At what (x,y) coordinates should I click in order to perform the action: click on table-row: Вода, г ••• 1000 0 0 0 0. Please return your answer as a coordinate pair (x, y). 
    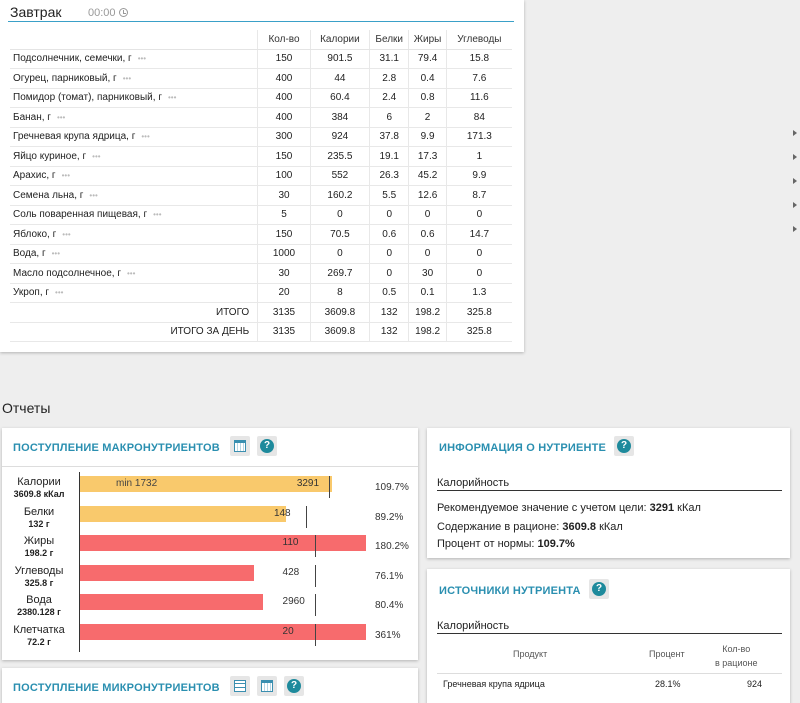
    Looking at the image, I should click on (261, 254).